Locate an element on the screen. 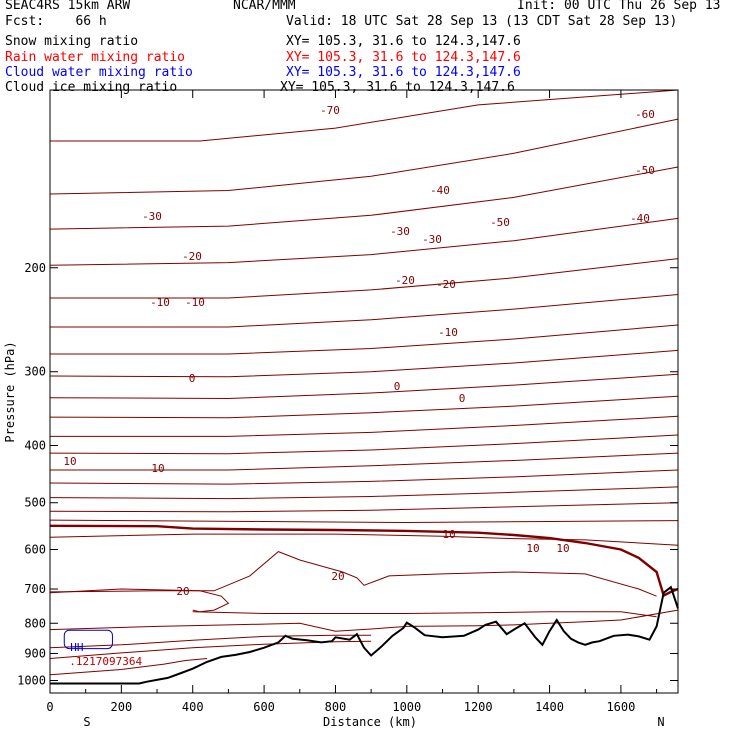 The image size is (740, 740). y-tick-label: 600 is located at coordinates (35, 549).